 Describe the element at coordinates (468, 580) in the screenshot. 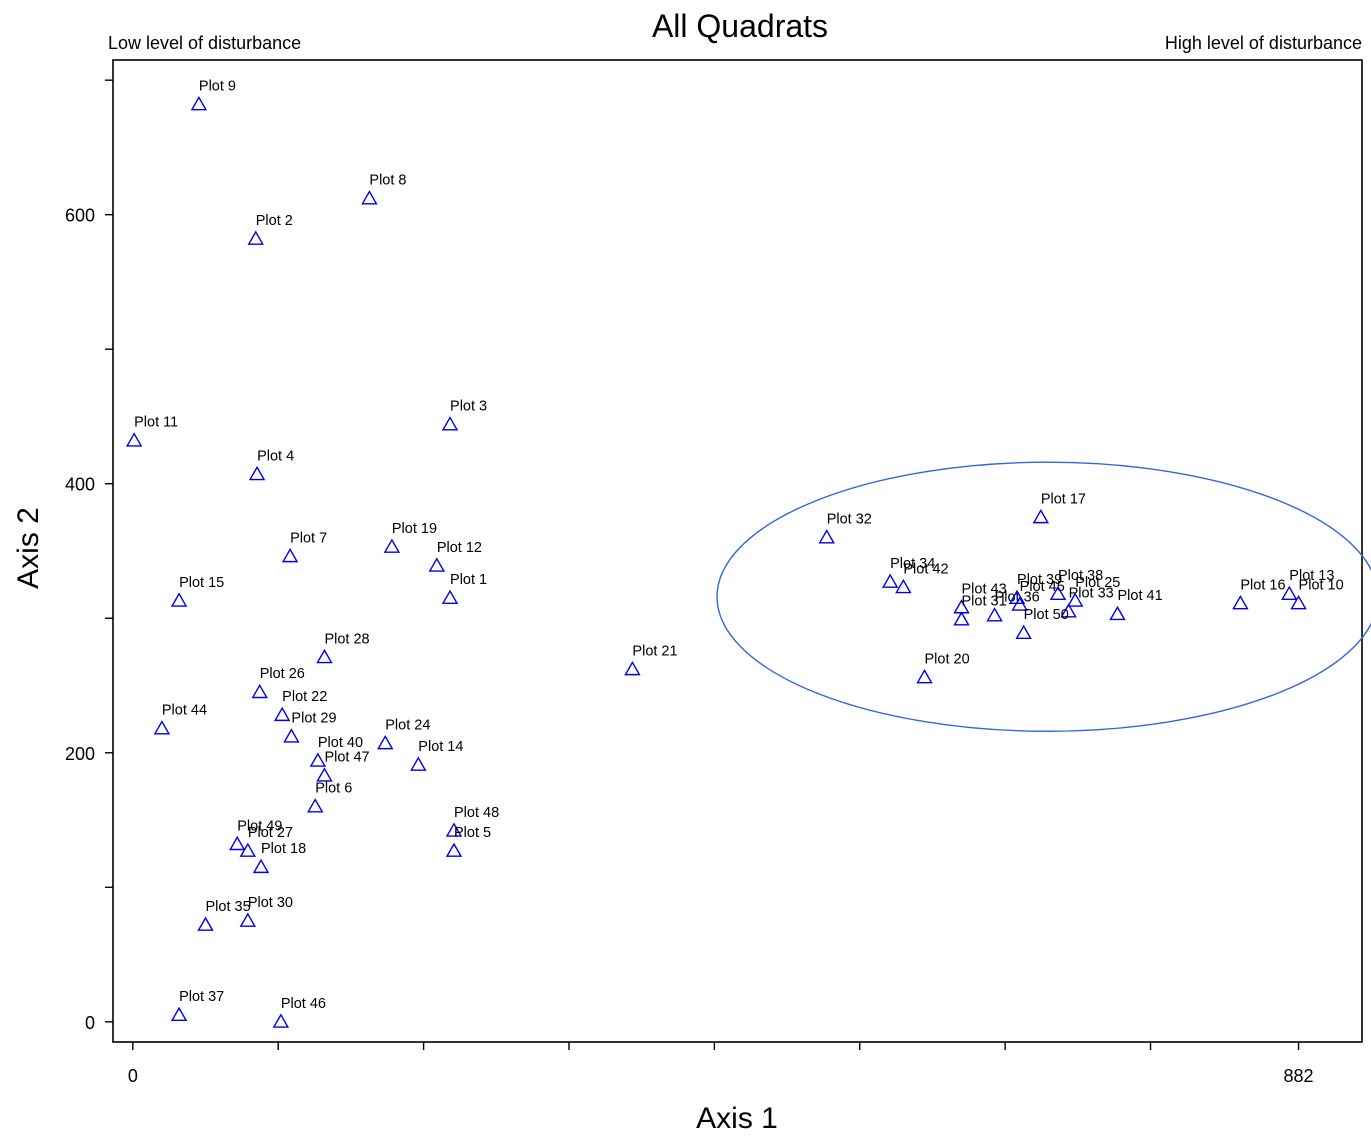

I see `point-label: Plot 1` at that location.